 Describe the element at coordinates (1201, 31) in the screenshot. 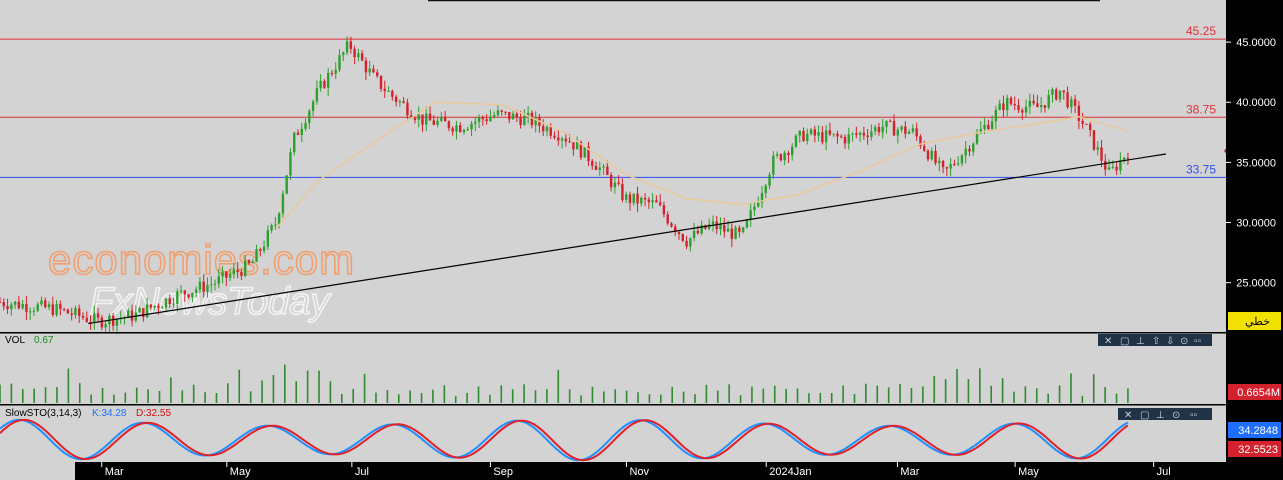

I see `level-label-45.25: 45.25` at that location.